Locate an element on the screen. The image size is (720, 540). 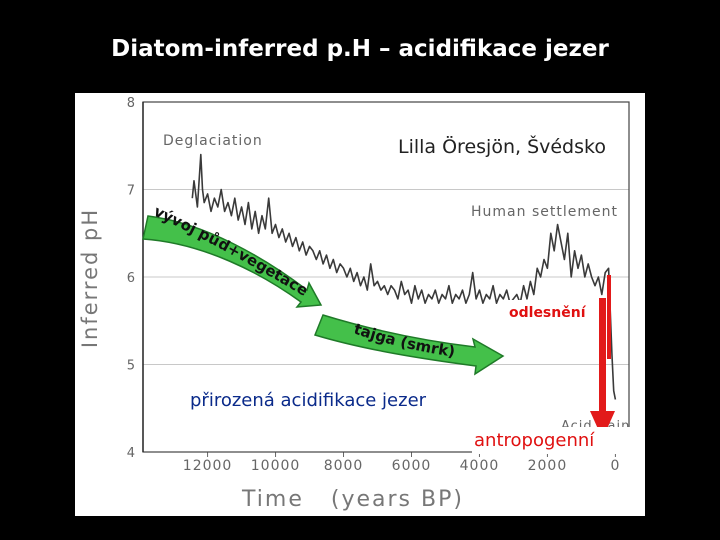
label-anthropogenic: antropogenní is located at coordinates (534, 440).